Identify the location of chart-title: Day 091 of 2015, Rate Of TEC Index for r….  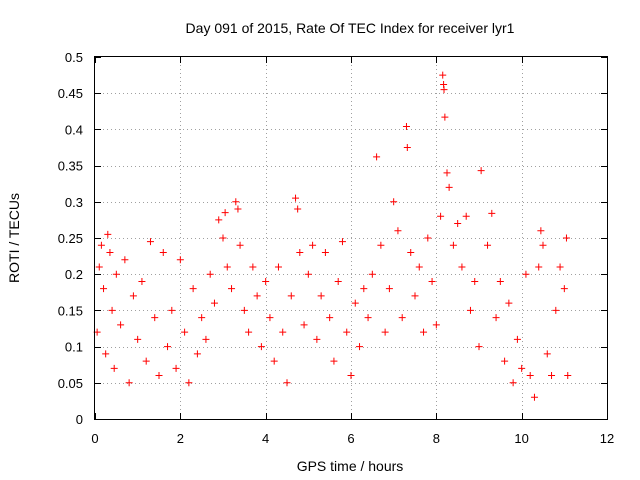
(350, 28).